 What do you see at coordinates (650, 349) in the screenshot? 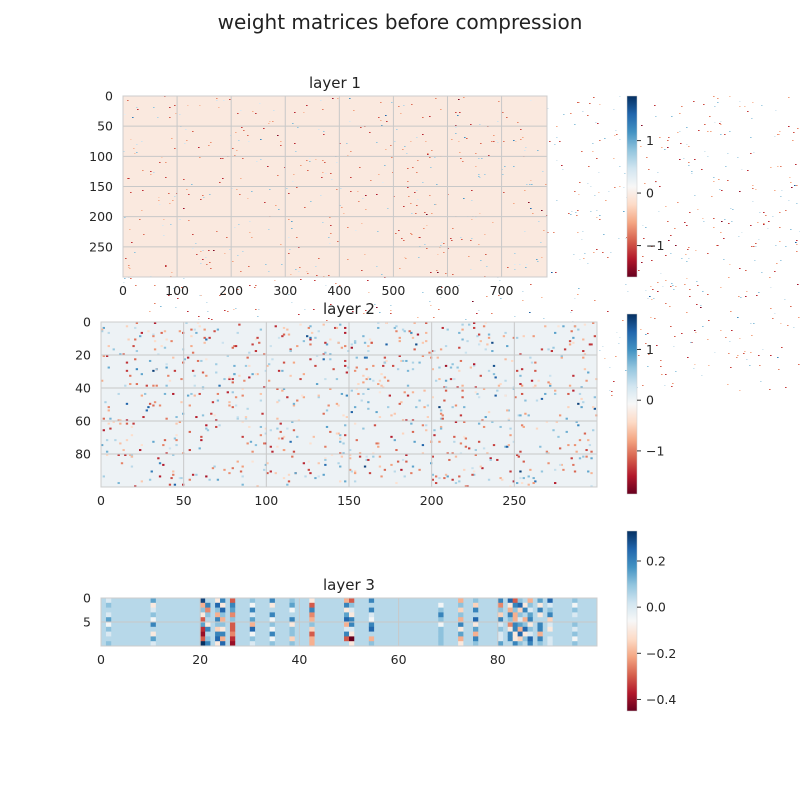
I see `colorbar-tick-label: 1` at bounding box center [650, 349].